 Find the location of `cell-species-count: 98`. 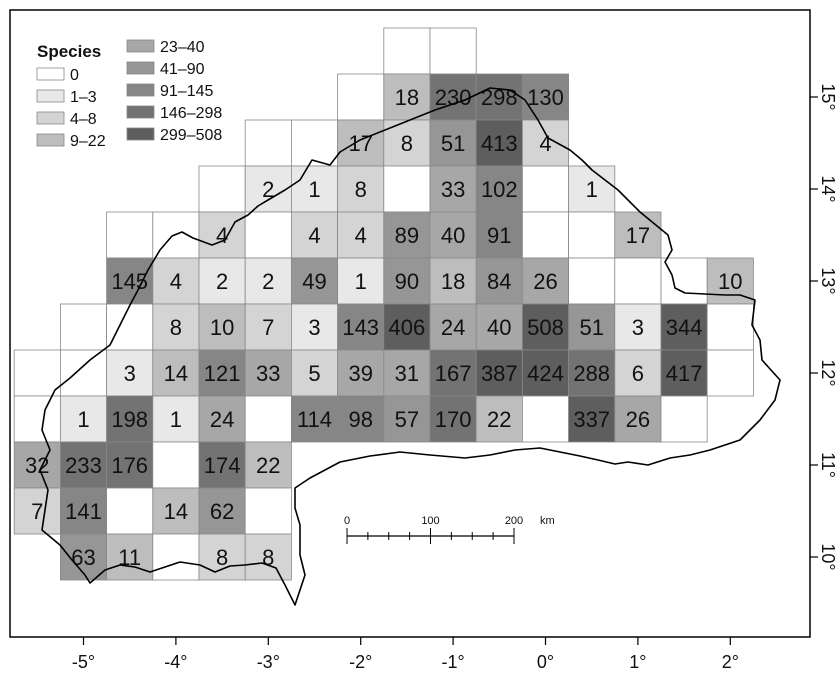

cell-species-count: 98 is located at coordinates (360, 419).